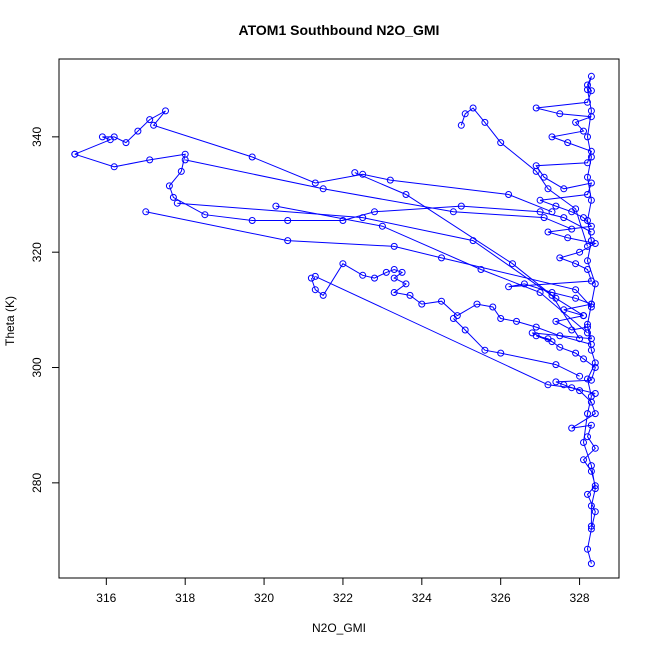  What do you see at coordinates (339, 628) in the screenshot?
I see `x-axis-label: N2O_GMI` at bounding box center [339, 628].